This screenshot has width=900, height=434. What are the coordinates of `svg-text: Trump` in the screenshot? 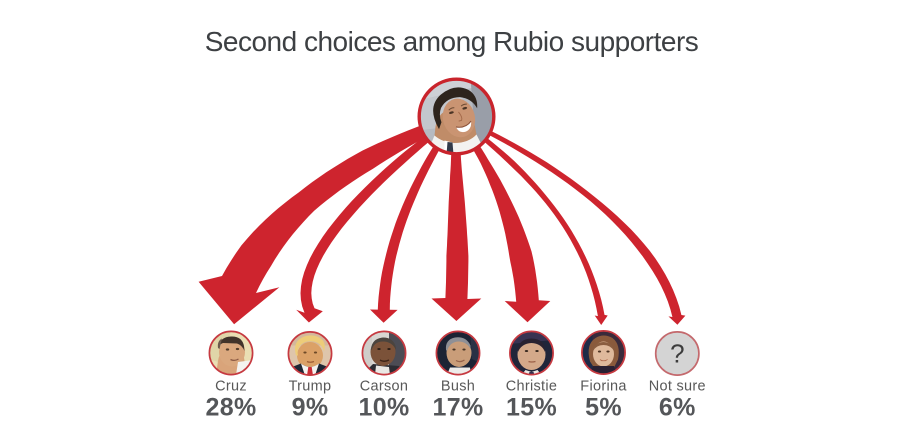 It's located at (310, 387).